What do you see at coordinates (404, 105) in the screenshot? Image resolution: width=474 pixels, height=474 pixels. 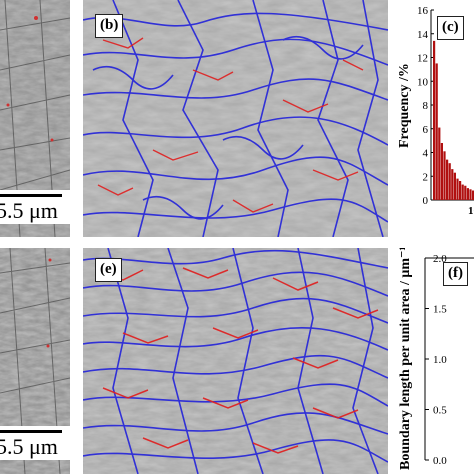 I see `chart-c-ylabel: Frequency /%` at bounding box center [404, 105].